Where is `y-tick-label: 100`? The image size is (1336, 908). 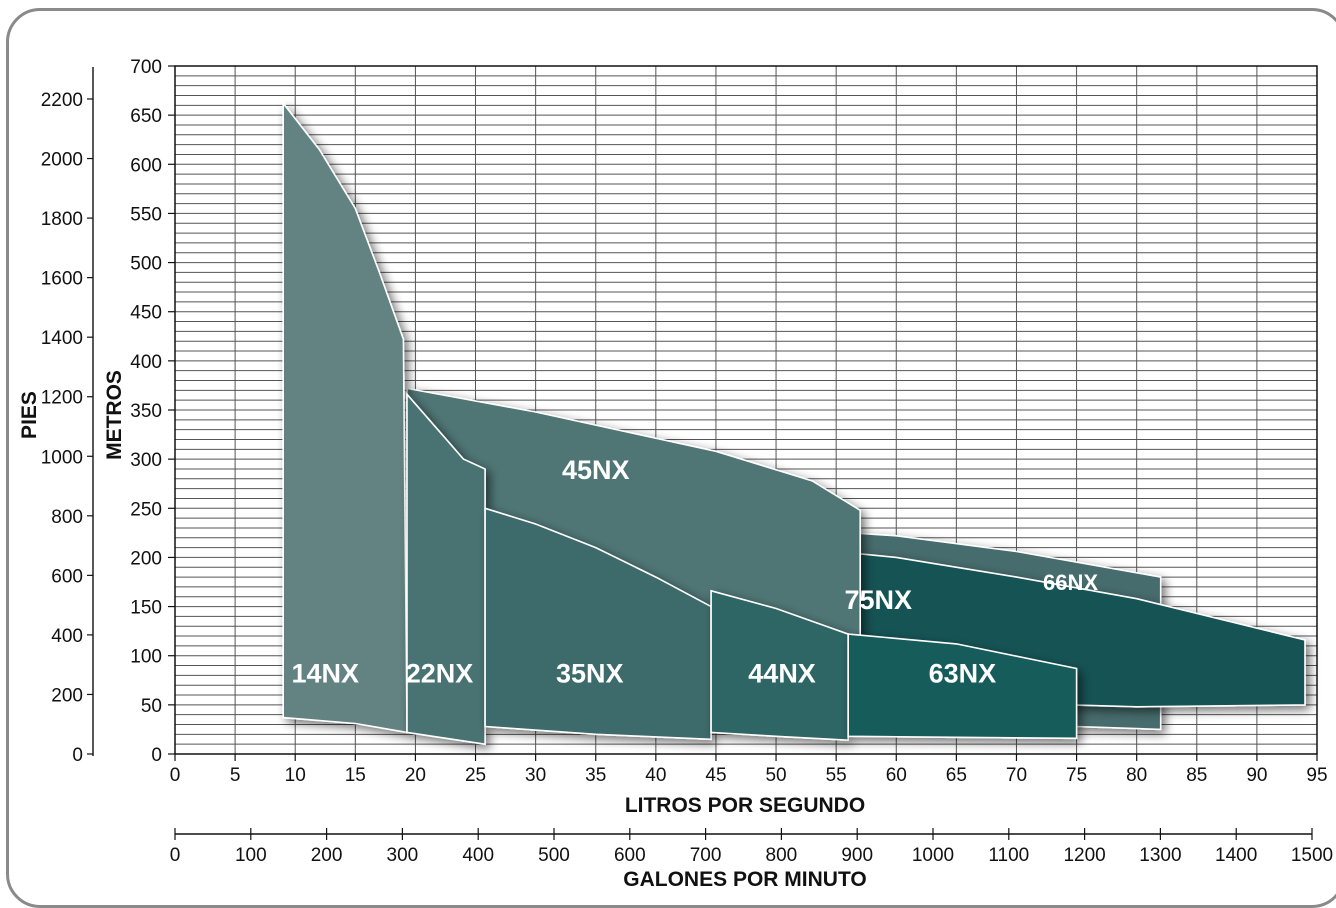 y-tick-label: 100 is located at coordinates (146, 657).